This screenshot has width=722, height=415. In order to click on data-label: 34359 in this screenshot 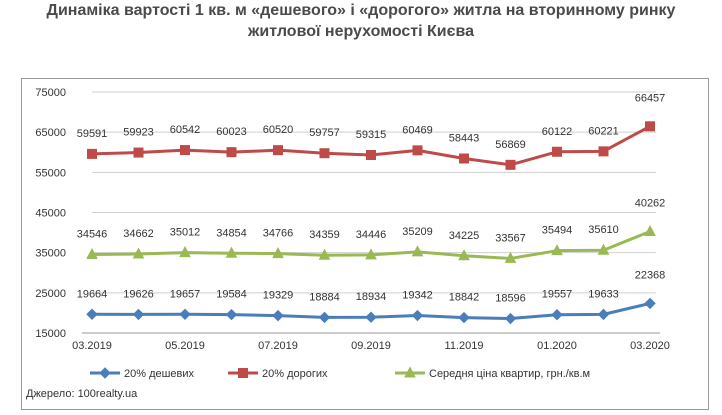, I will do `click(324, 235)`.